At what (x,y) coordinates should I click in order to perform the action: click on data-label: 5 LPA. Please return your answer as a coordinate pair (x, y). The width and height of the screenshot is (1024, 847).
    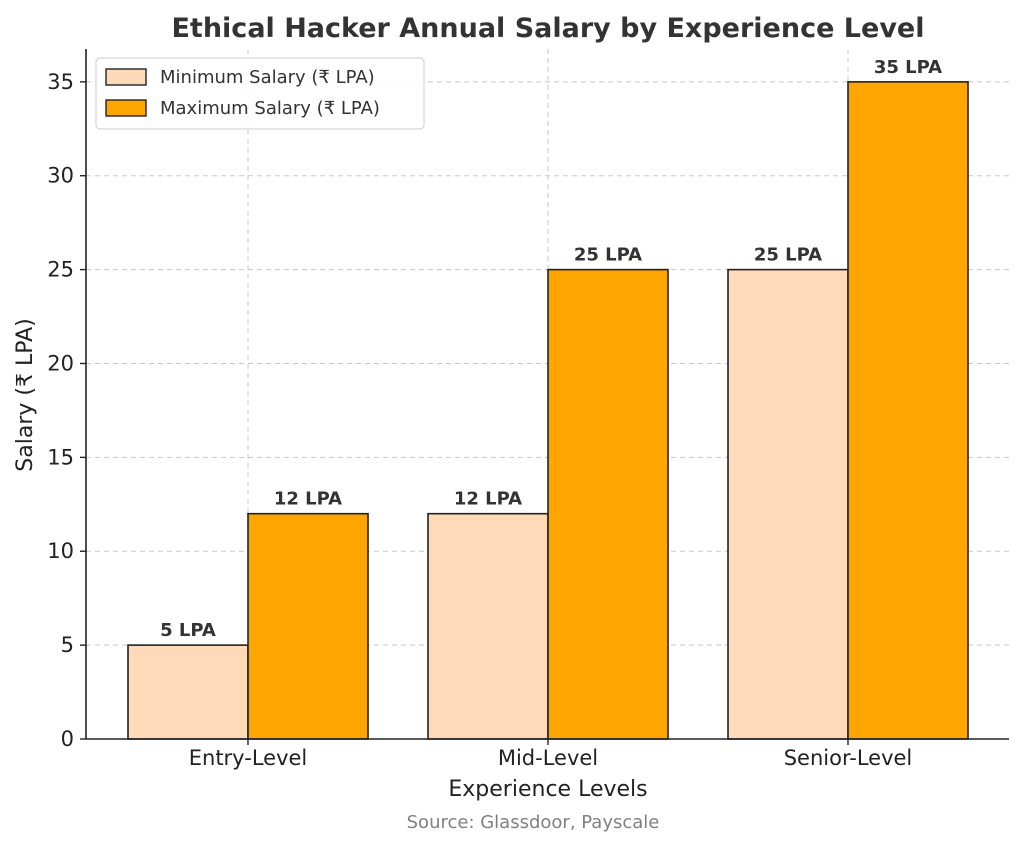
    Looking at the image, I should click on (188, 630).